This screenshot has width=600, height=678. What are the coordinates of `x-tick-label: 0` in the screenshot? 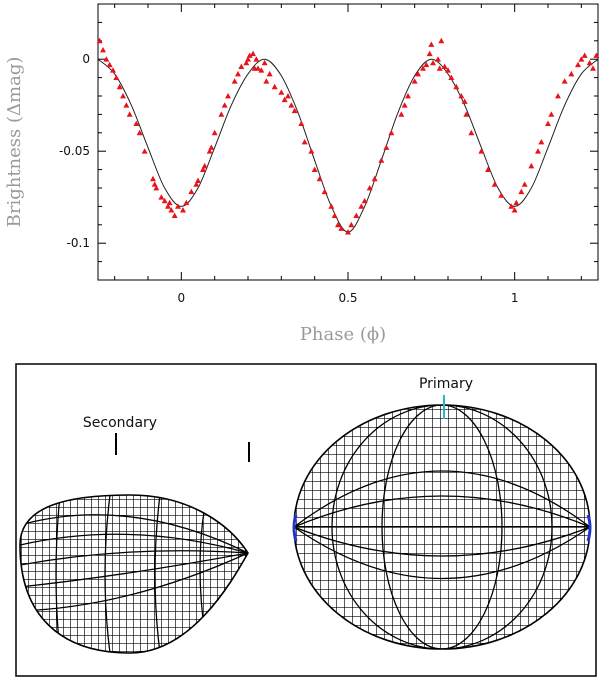 It's located at (182, 298).